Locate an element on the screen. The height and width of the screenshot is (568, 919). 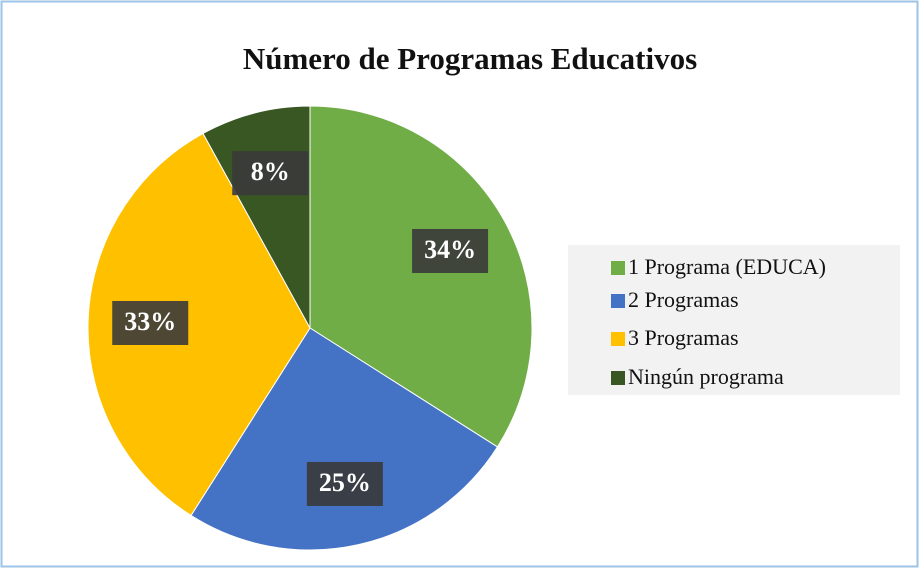
legend-label: 3 Programas is located at coordinates (683, 337).